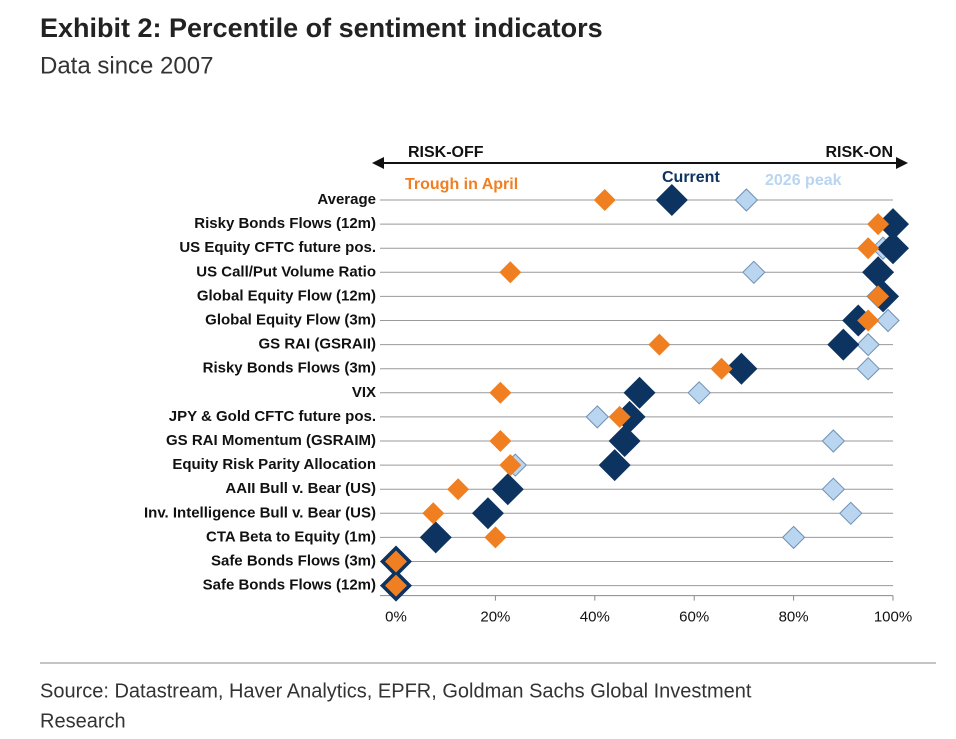  I want to click on category-label: Risky Bonds Flows (3m), so click(289, 368).